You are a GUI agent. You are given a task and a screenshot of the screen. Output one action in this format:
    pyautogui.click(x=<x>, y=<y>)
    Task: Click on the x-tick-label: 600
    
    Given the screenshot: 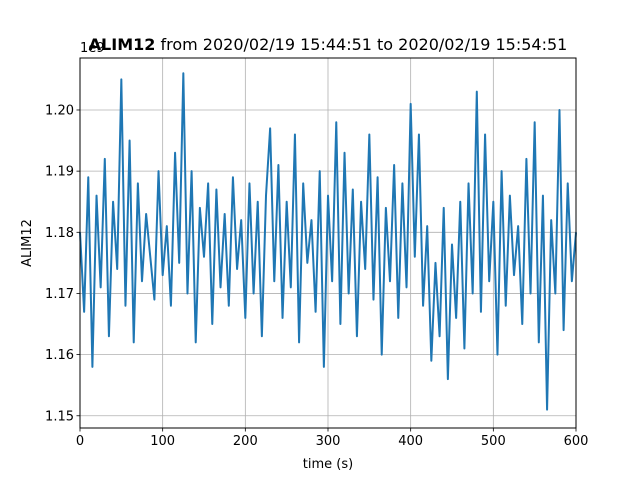 What is the action you would take?
    pyautogui.click(x=576, y=441)
    